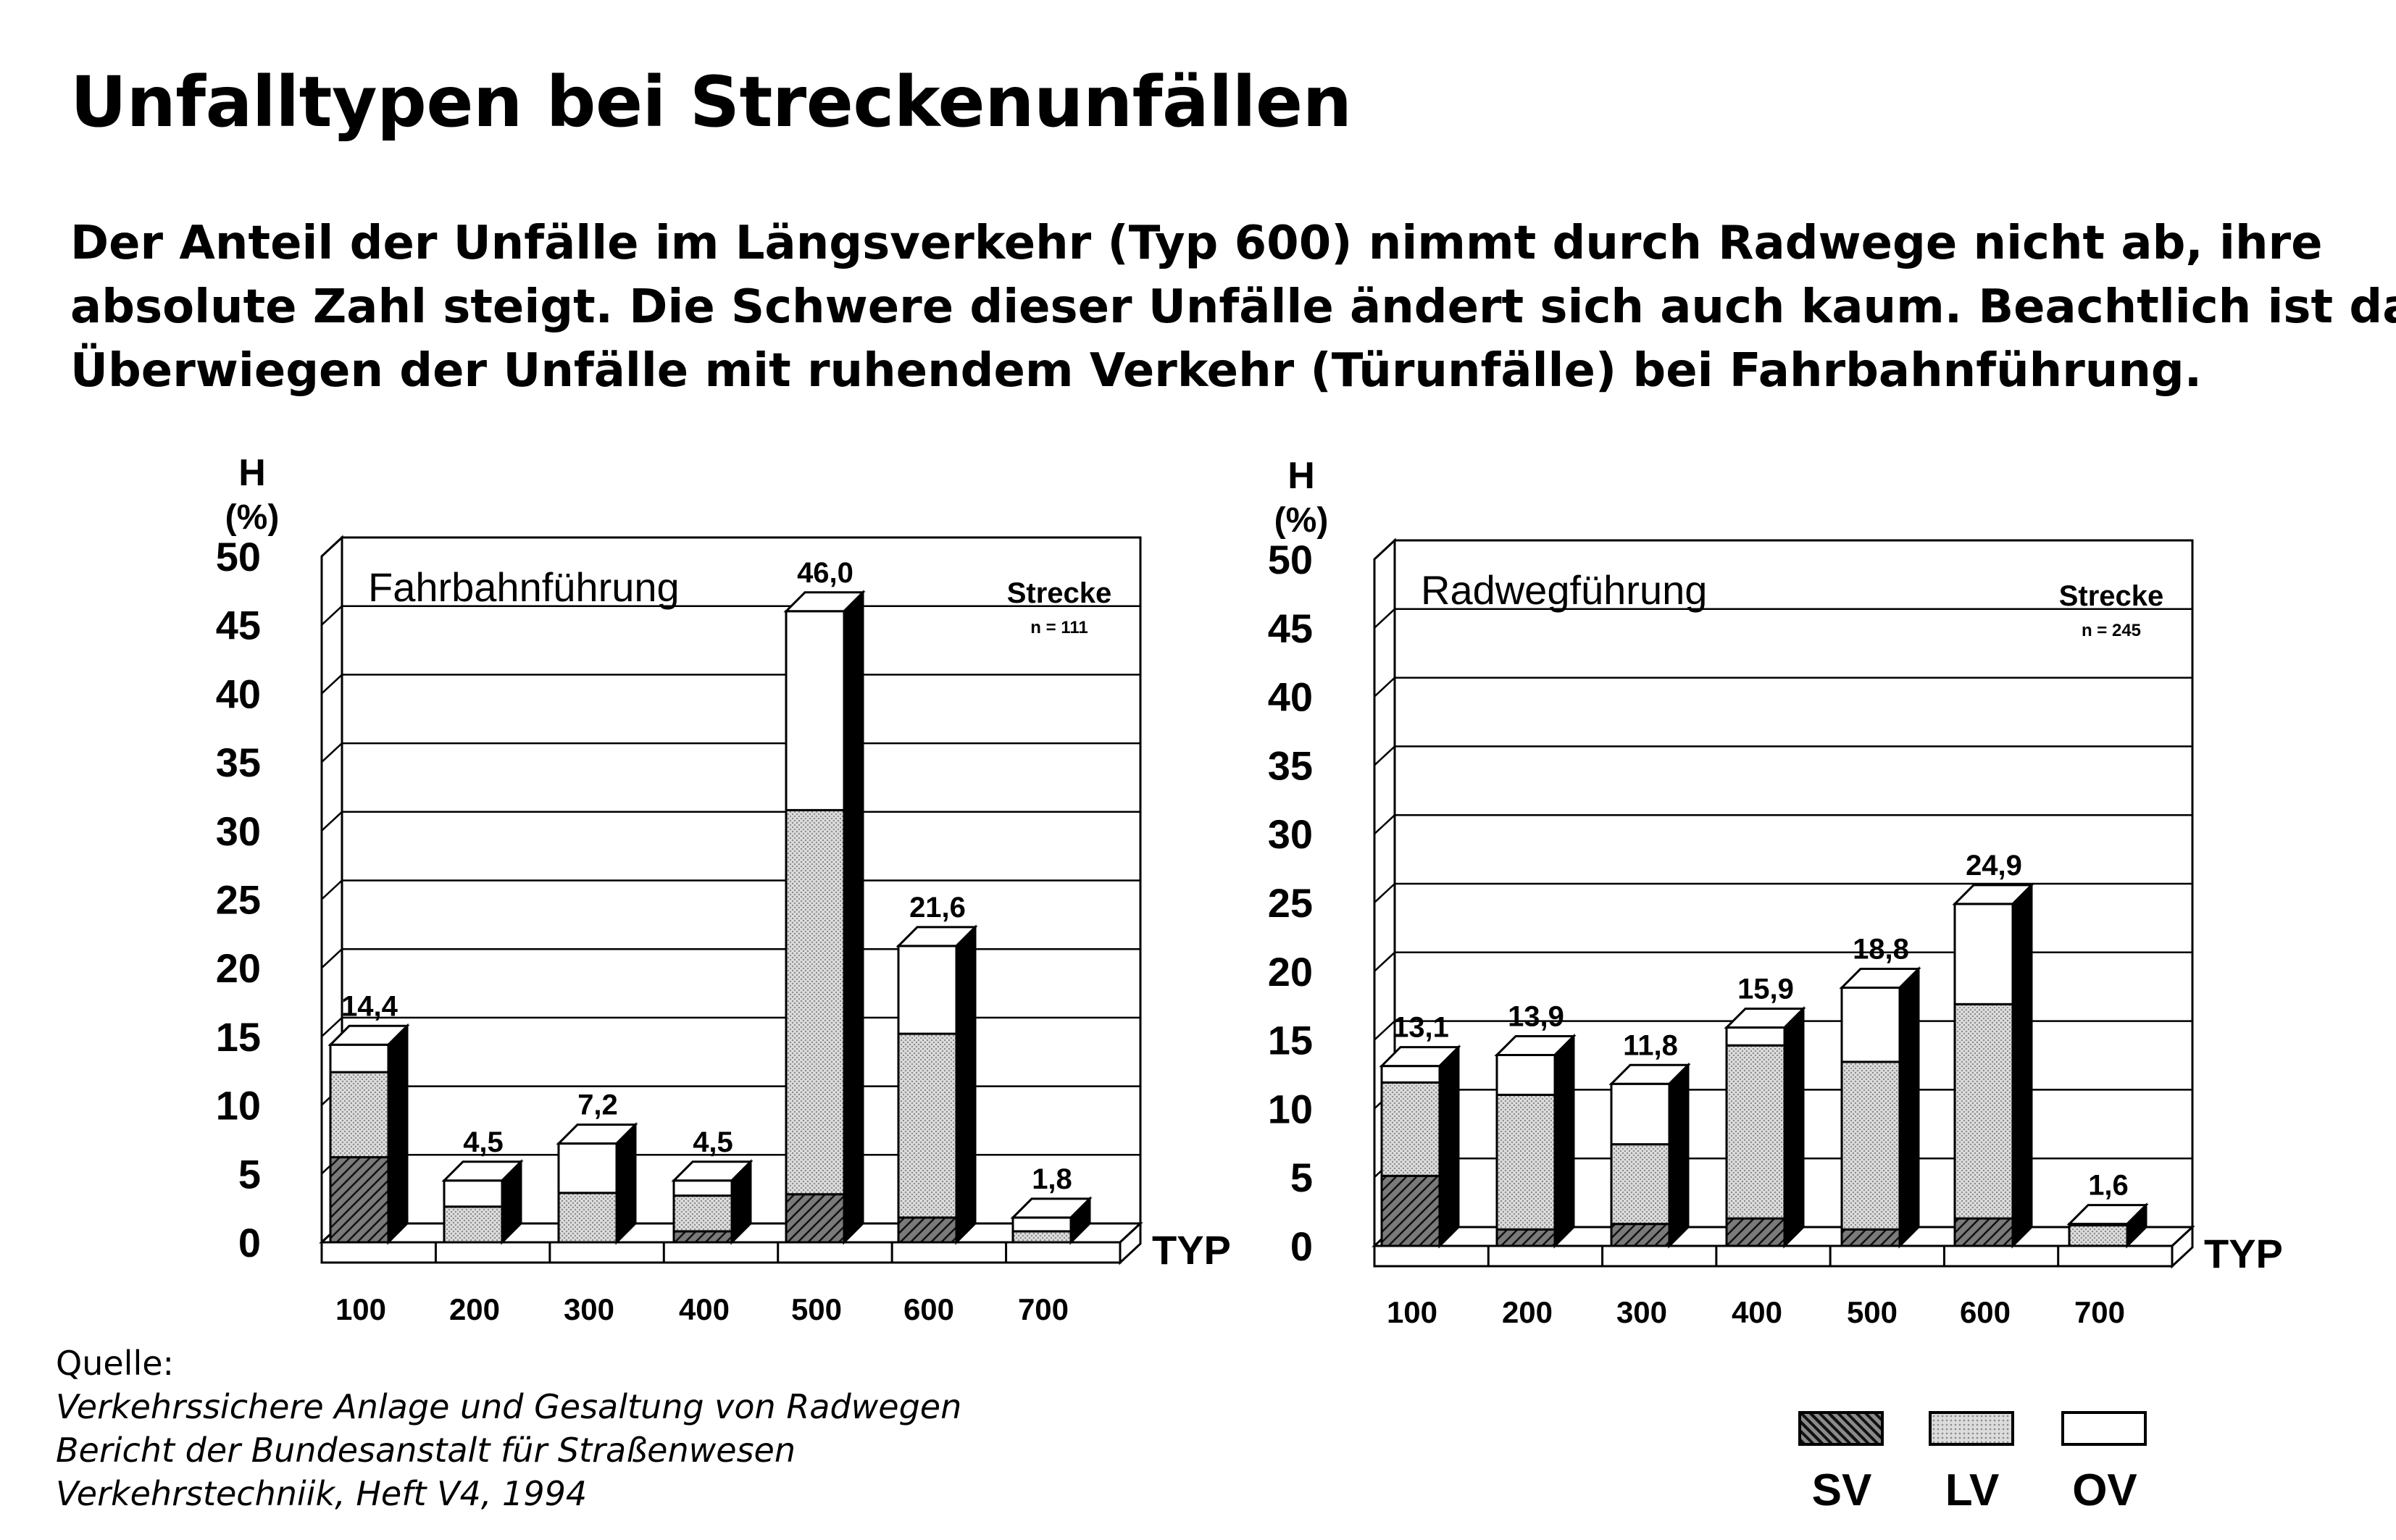  What do you see at coordinates (2111, 596) in the screenshot?
I see `chart-note: Strecke` at bounding box center [2111, 596].